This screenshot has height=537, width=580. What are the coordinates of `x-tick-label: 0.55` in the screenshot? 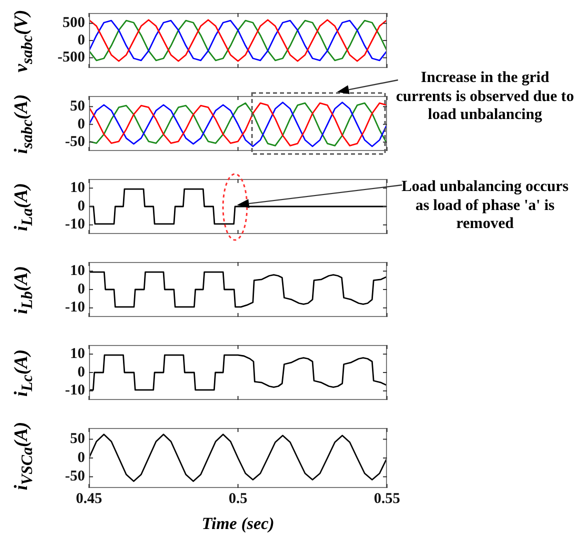 It's located at (387, 498).